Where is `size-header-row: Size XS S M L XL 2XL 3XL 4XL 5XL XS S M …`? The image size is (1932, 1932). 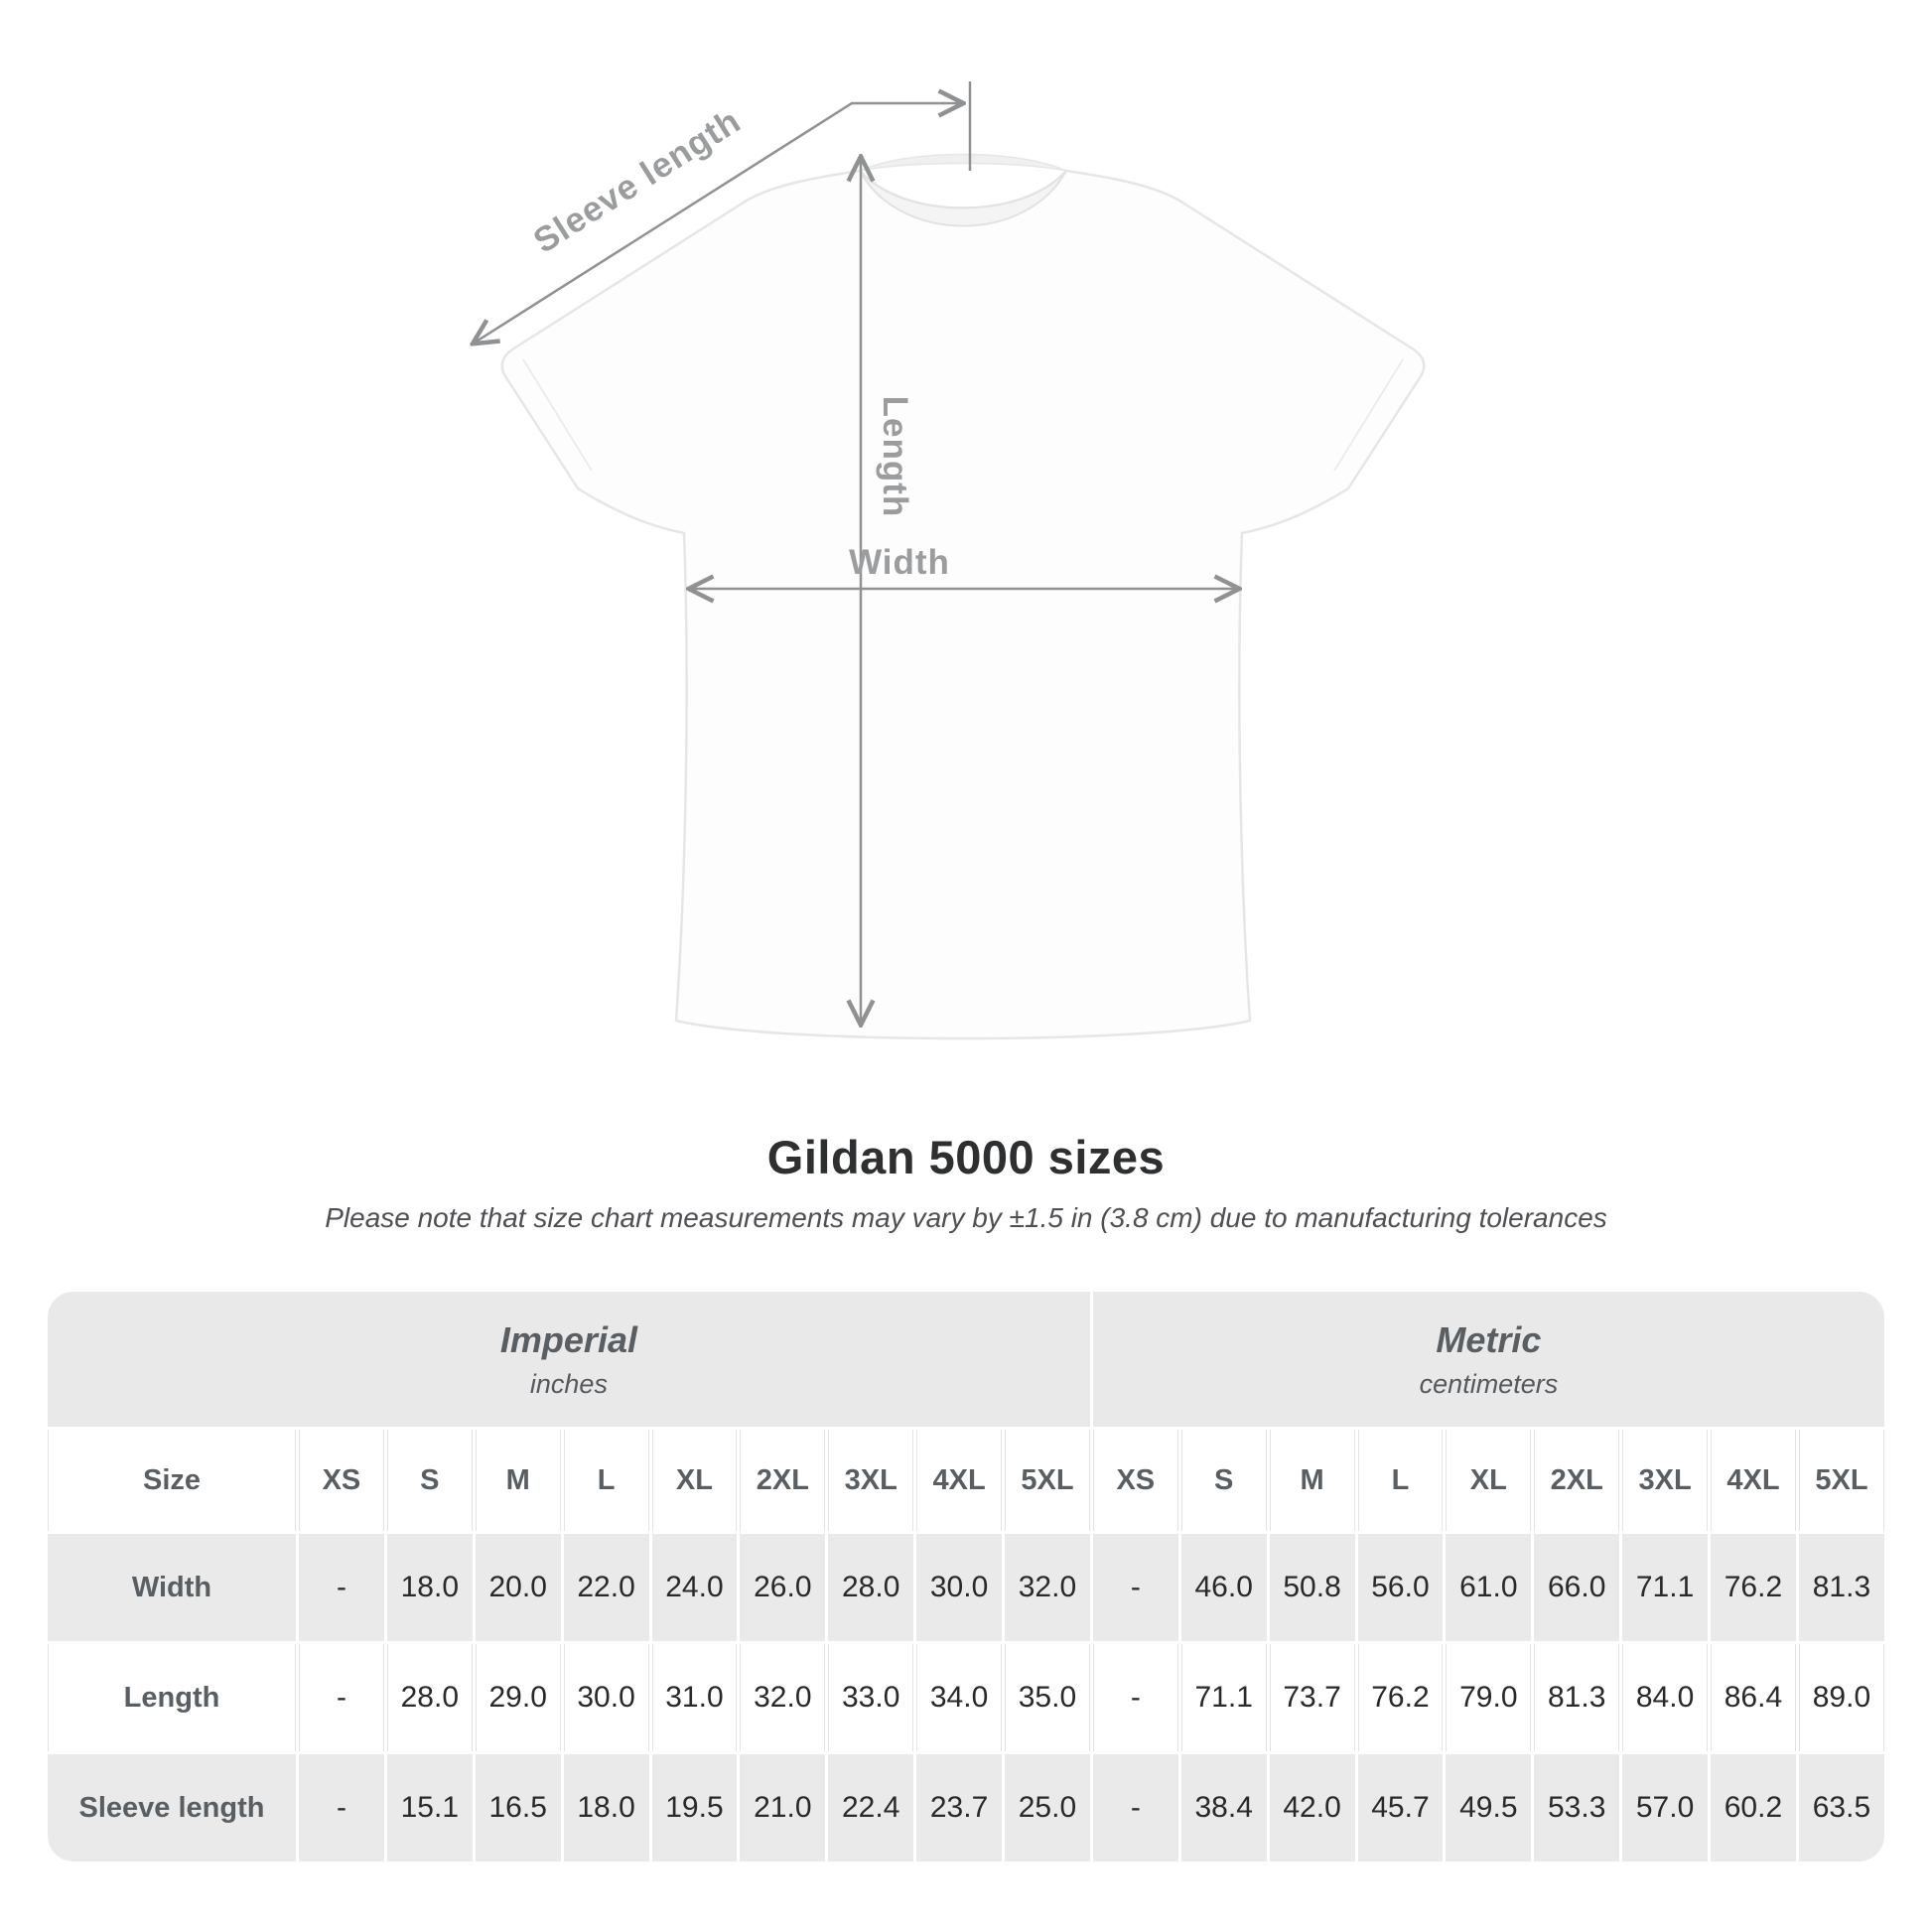 size-header-row: Size XS S M L XL 2XL 3XL 4XL 5XL XS S M … is located at coordinates (966, 1480).